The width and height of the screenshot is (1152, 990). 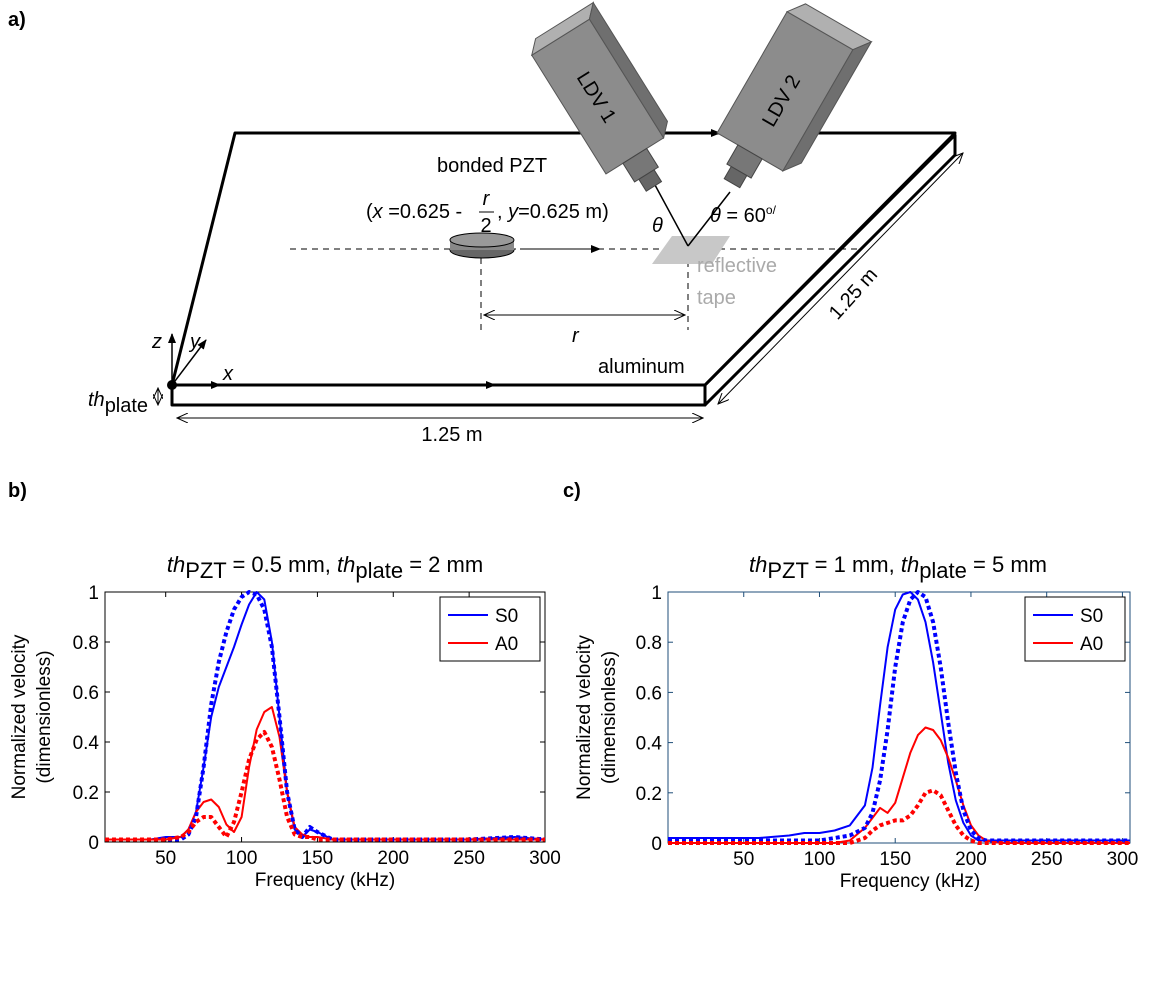 What do you see at coordinates (378, 212) in the screenshot?
I see `coord-part: x` at bounding box center [378, 212].